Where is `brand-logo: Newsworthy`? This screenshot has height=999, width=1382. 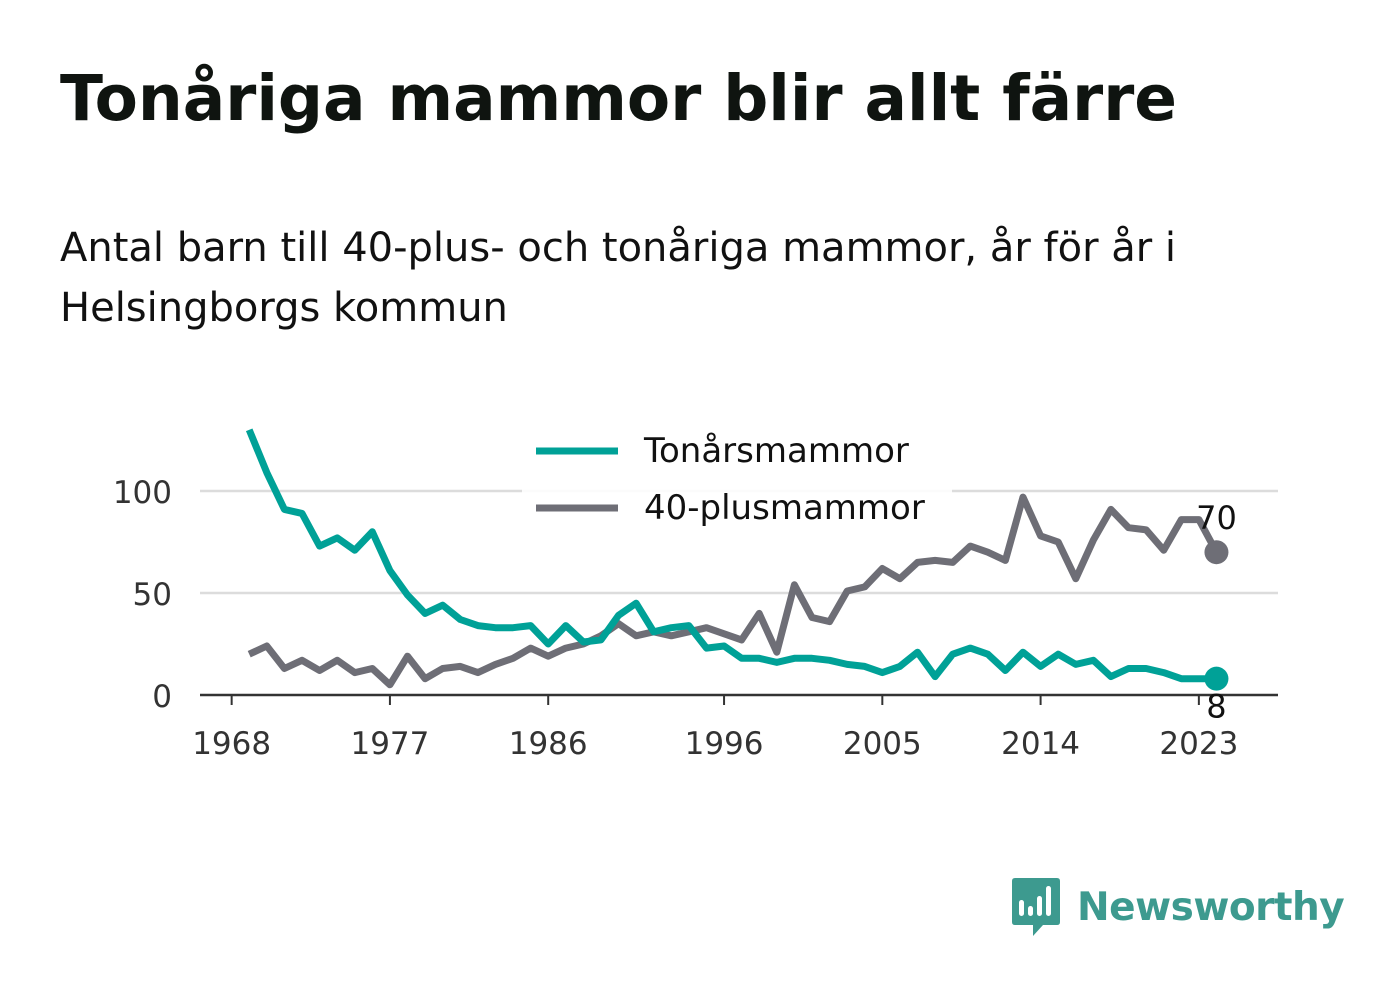 brand-logo: Newsworthy is located at coordinates (1178, 907).